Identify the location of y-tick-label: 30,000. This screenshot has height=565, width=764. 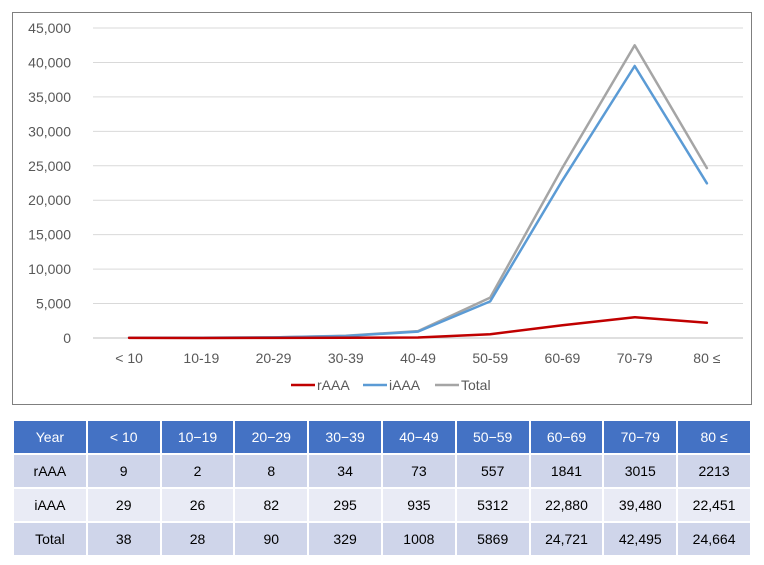
(49, 131).